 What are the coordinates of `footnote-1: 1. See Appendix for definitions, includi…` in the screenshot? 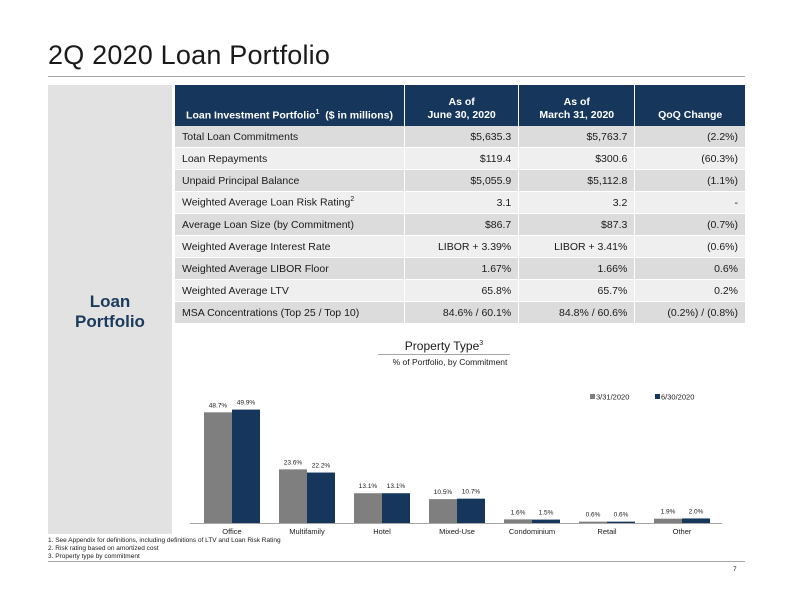 It's located at (164, 540).